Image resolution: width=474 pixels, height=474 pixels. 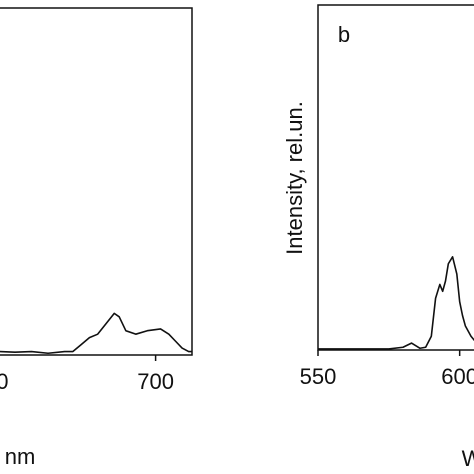 I want to click on x-axis-label: W, so click(x=468, y=458).